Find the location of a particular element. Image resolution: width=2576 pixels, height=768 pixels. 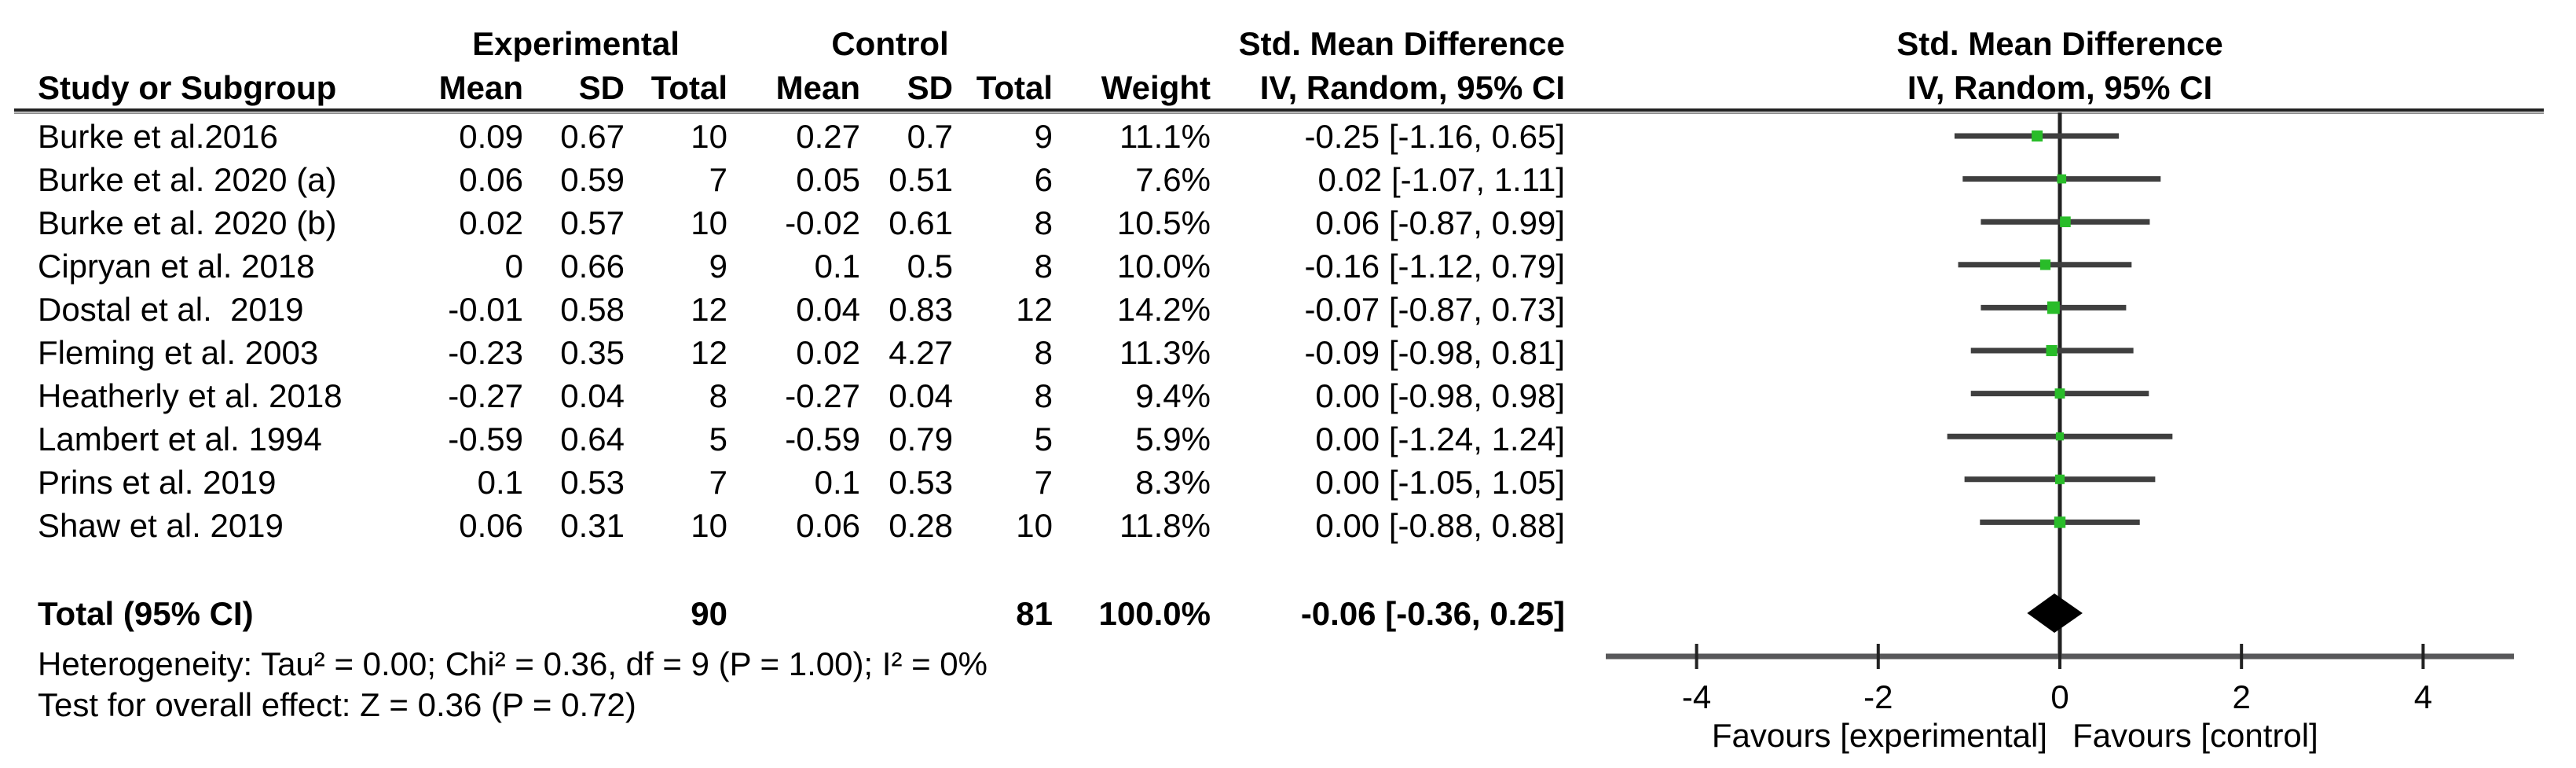

ci-text-cell: 0.00 [-0.98, 0.98] is located at coordinates (1440, 395).